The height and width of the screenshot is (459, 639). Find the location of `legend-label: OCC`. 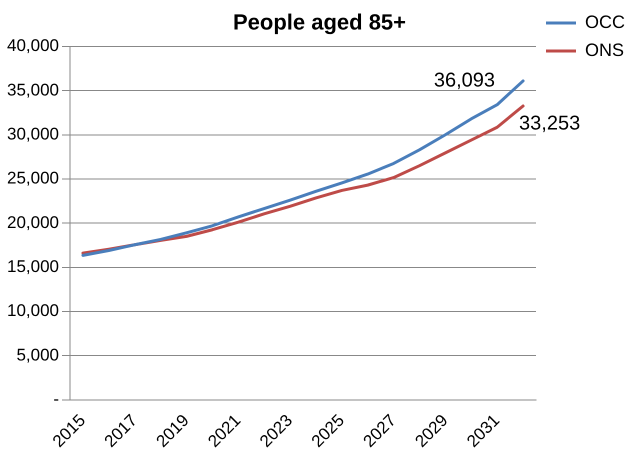

legend-label: OCC is located at coordinates (605, 22).